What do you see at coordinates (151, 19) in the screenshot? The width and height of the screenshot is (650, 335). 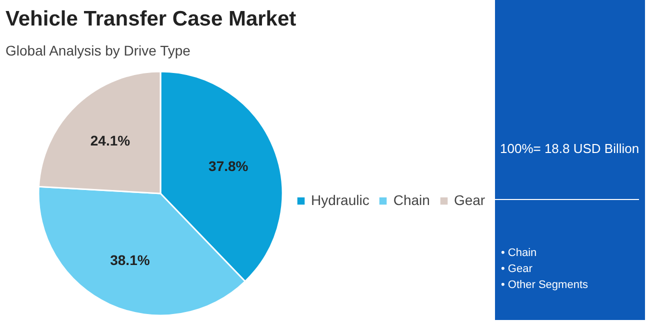 I see `chart-title: Vehicle Transfer Case Market` at bounding box center [151, 19].